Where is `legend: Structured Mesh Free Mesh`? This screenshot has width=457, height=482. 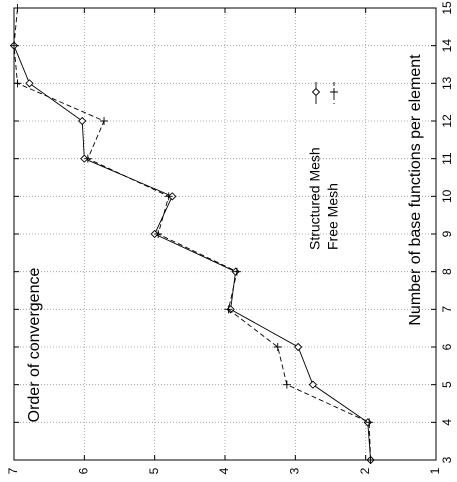 legend: Structured Mesh Free Mesh is located at coordinates (324, 166).